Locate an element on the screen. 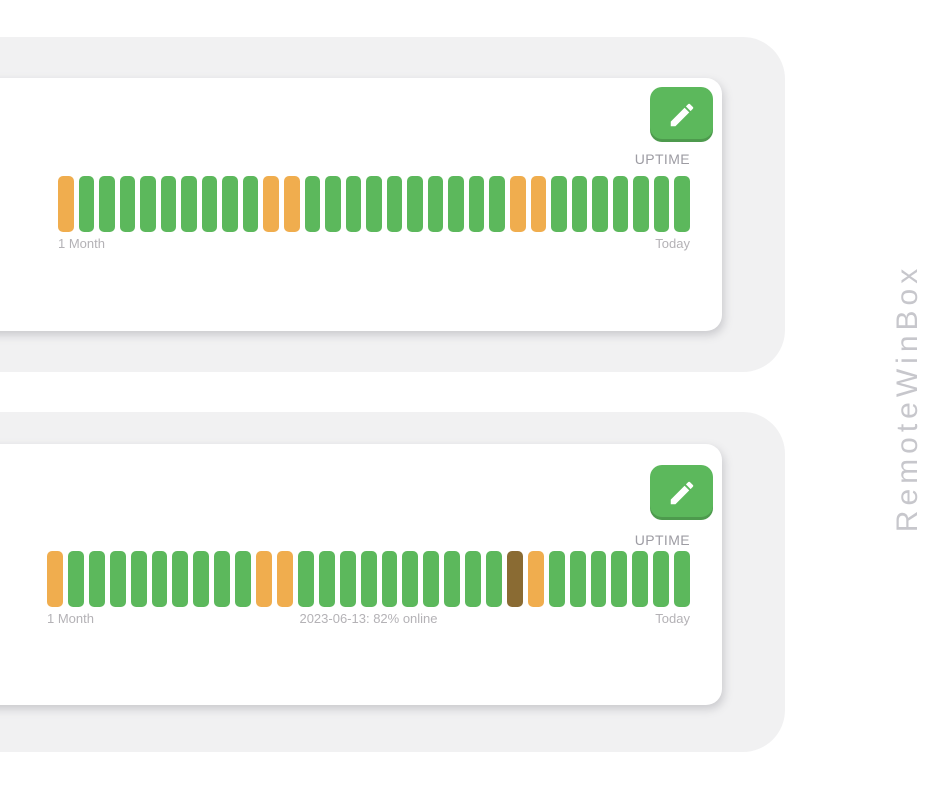 This screenshot has height=788, width=940. remotewinbox-watermark: RemoteWinBox is located at coordinates (907, 398).